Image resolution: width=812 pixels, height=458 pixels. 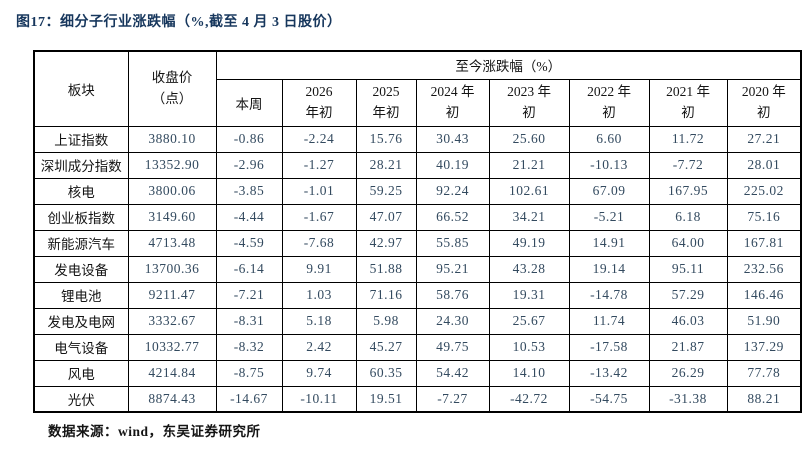 What do you see at coordinates (319, 91) in the screenshot?
I see `col-header-line: 2026` at bounding box center [319, 91].